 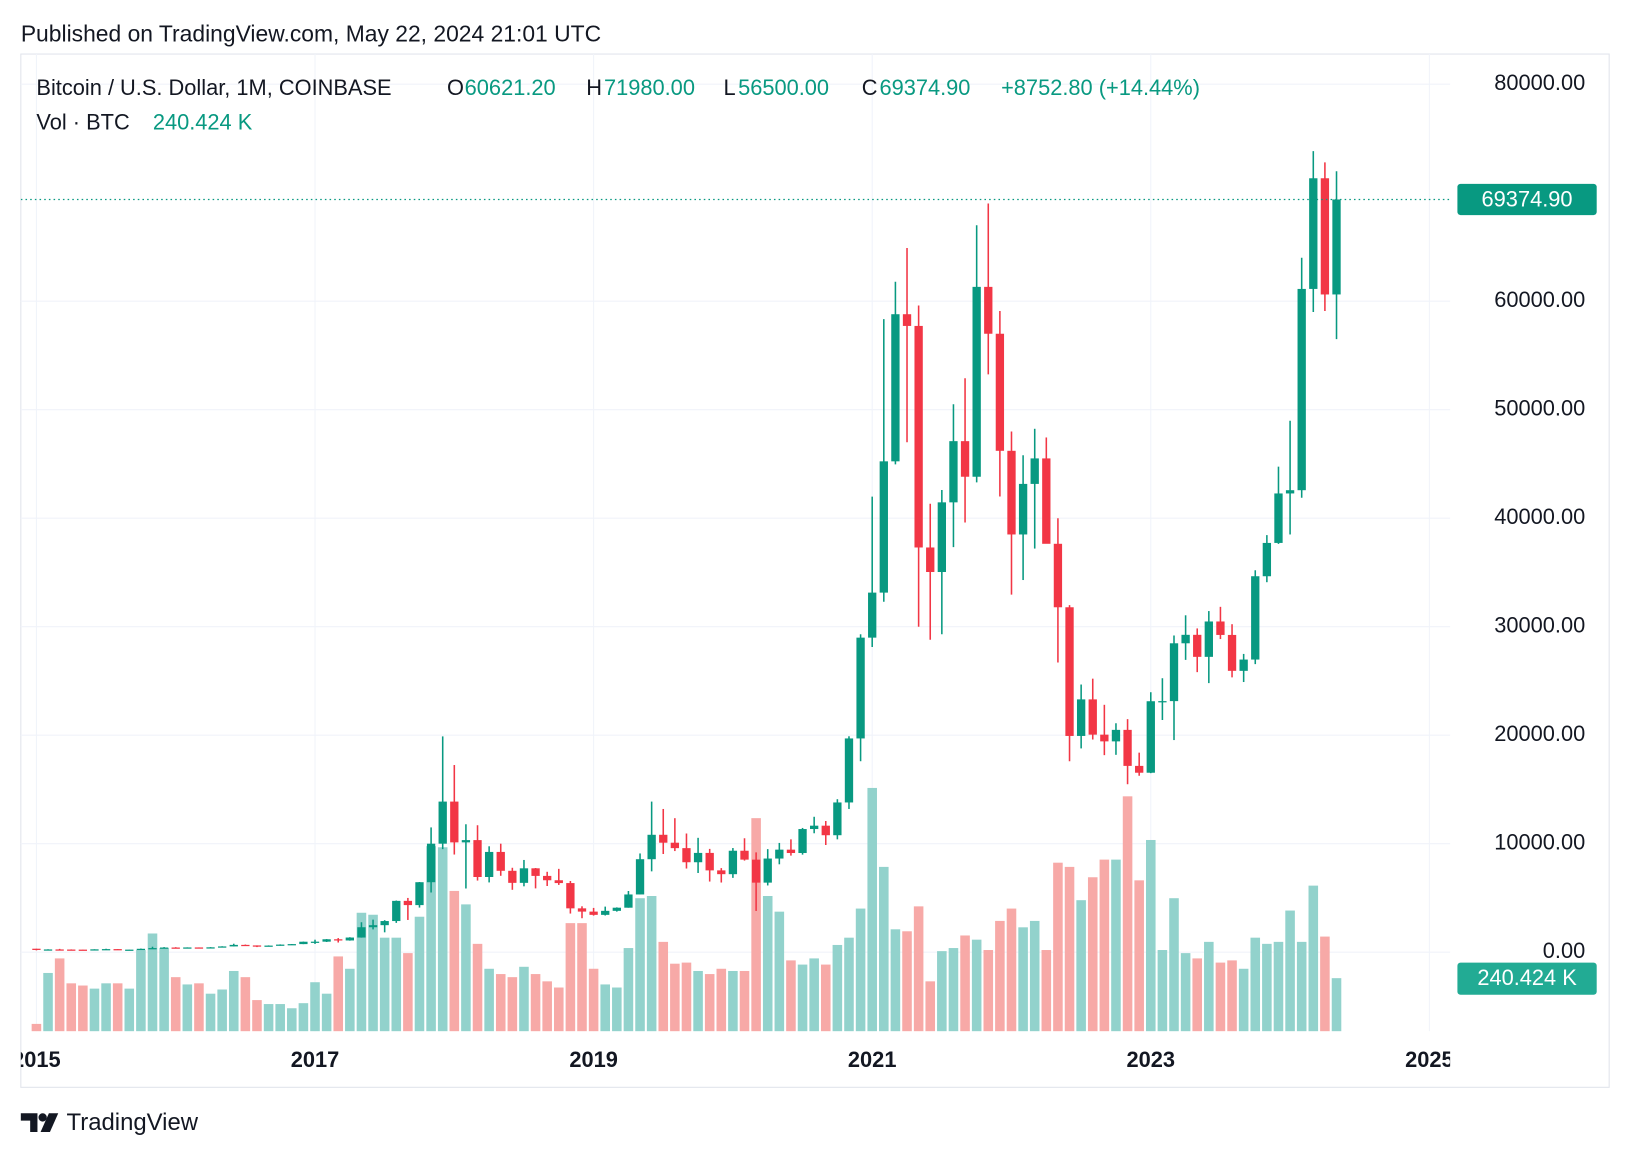 What do you see at coordinates (730, 87) in the screenshot?
I see `low-key: L` at bounding box center [730, 87].